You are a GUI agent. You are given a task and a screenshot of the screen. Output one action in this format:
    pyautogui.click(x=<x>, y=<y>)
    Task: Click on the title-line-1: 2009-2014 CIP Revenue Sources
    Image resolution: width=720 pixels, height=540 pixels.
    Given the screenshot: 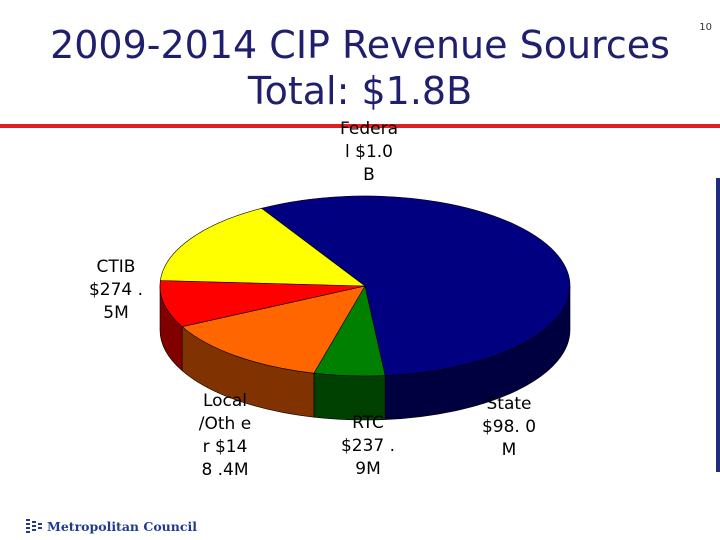 What is the action you would take?
    pyautogui.click(x=360, y=45)
    